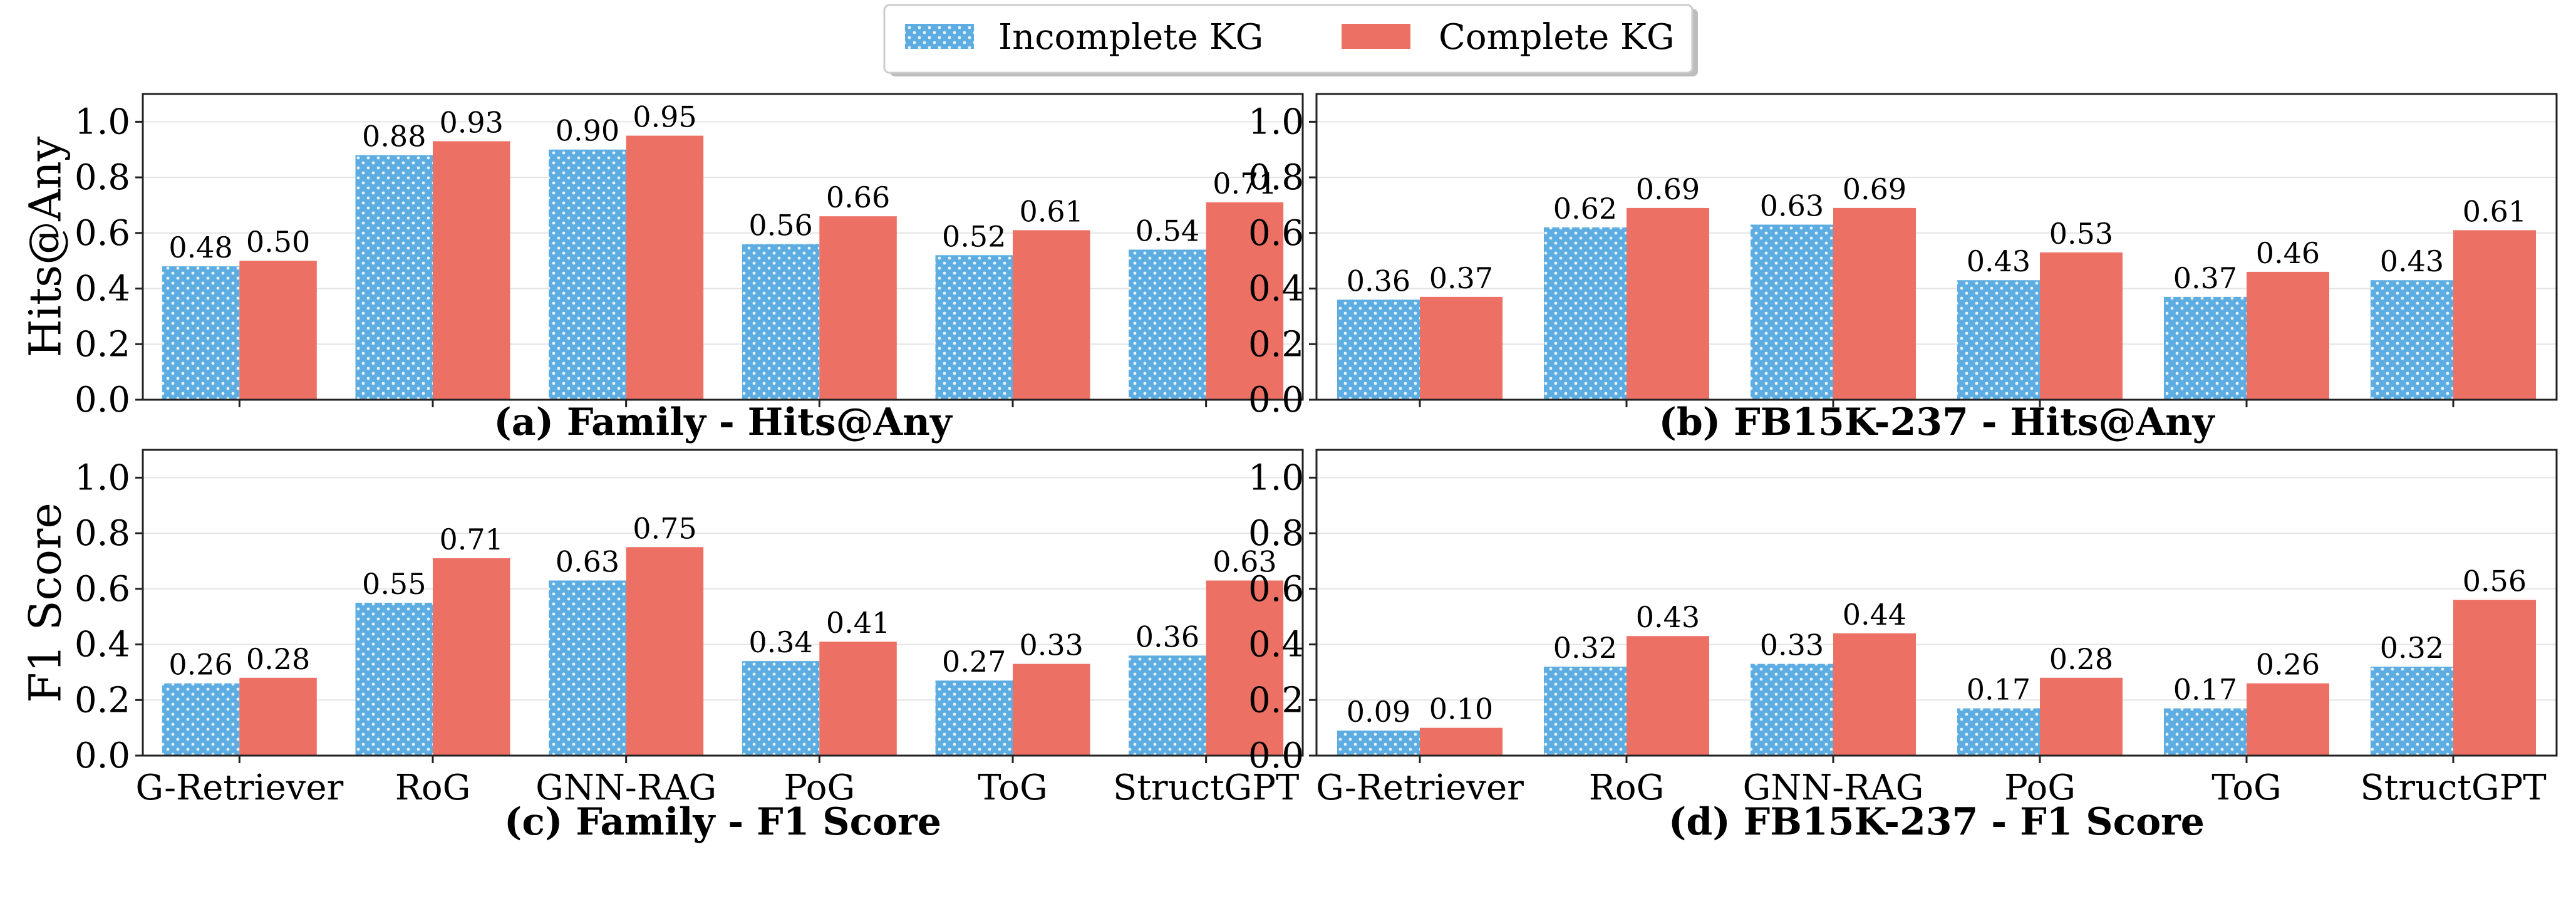 The width and height of the screenshot is (2576, 916). Describe the element at coordinates (974, 662) in the screenshot. I see `data-label: 0.27` at that location.